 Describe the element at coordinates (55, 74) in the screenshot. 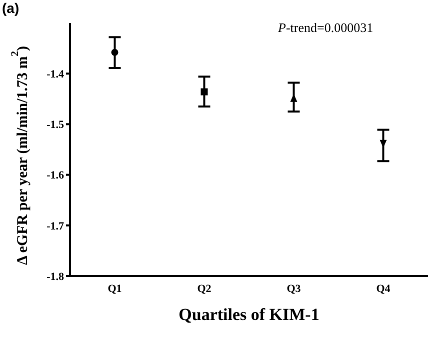

I see `y-tick-label: -1.4` at that location.